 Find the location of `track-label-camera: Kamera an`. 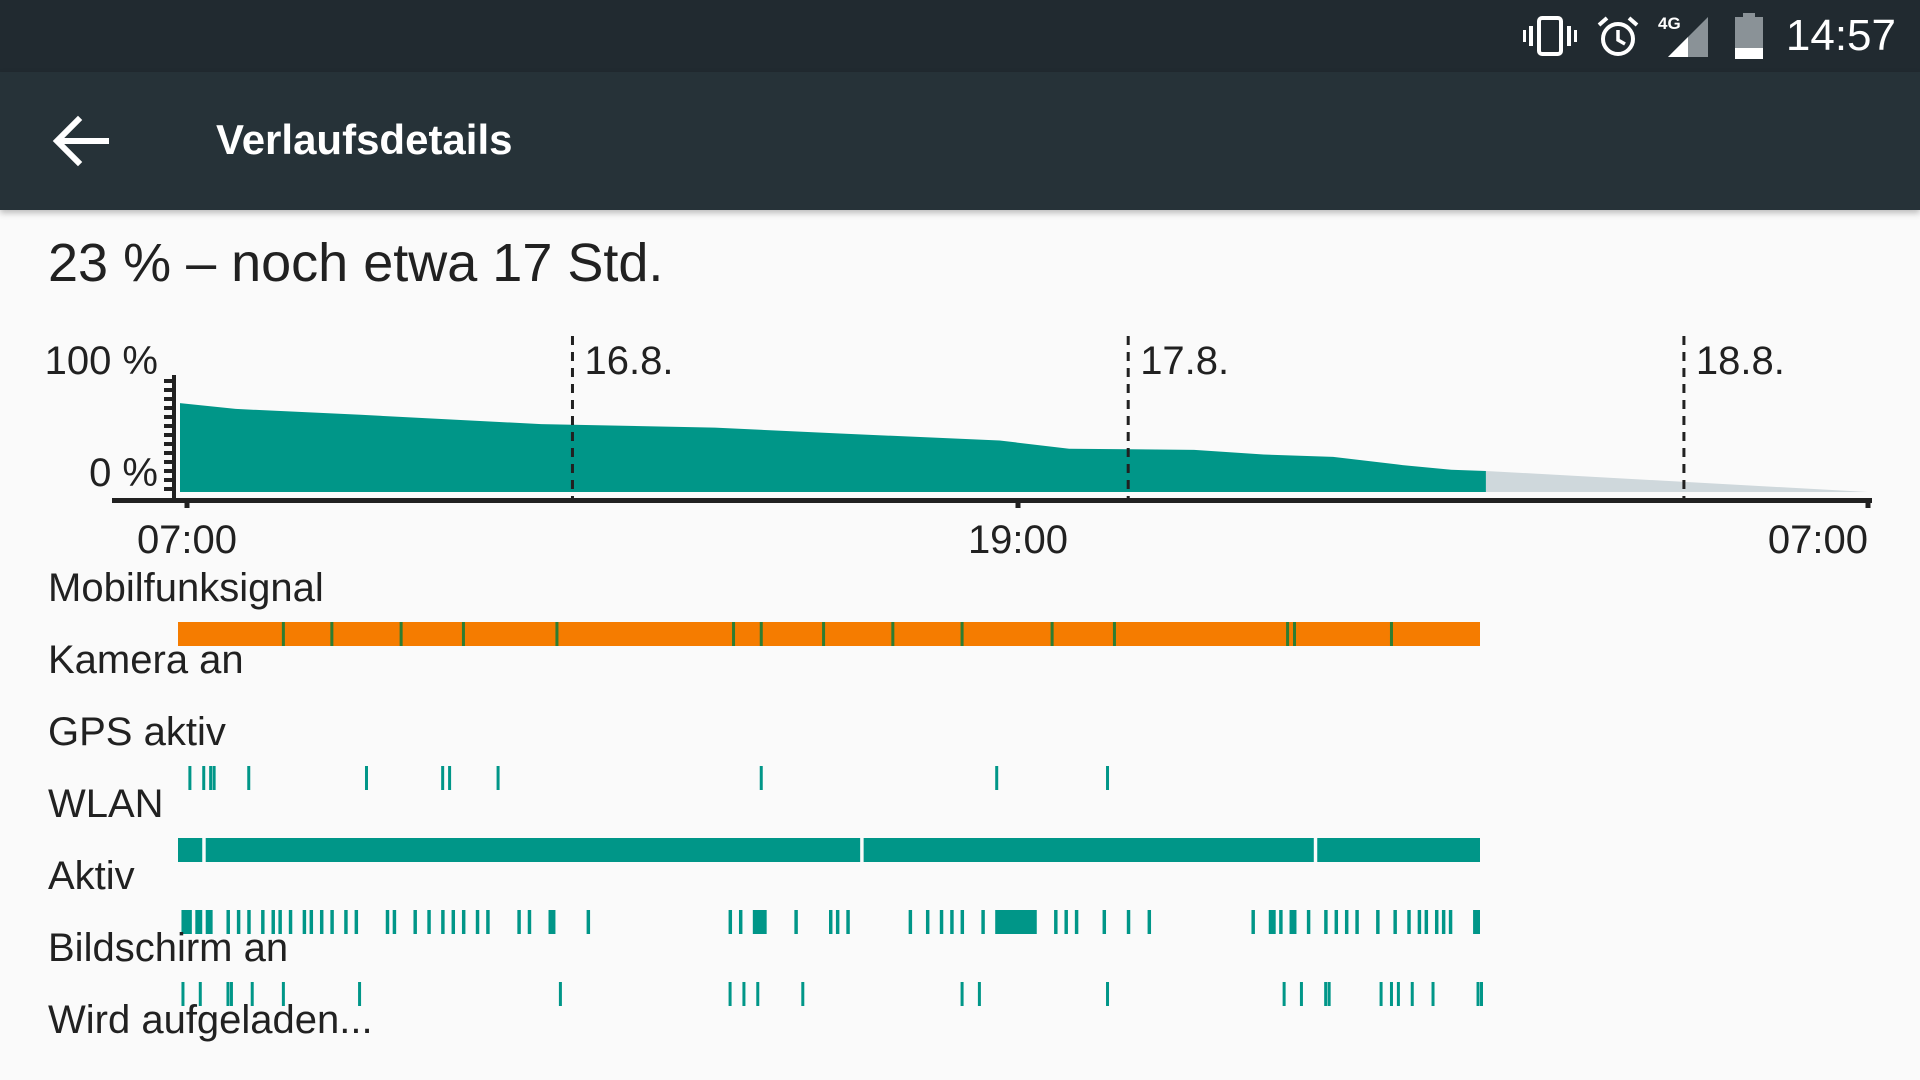

track-label-camera: Kamera an is located at coordinates (146, 660).